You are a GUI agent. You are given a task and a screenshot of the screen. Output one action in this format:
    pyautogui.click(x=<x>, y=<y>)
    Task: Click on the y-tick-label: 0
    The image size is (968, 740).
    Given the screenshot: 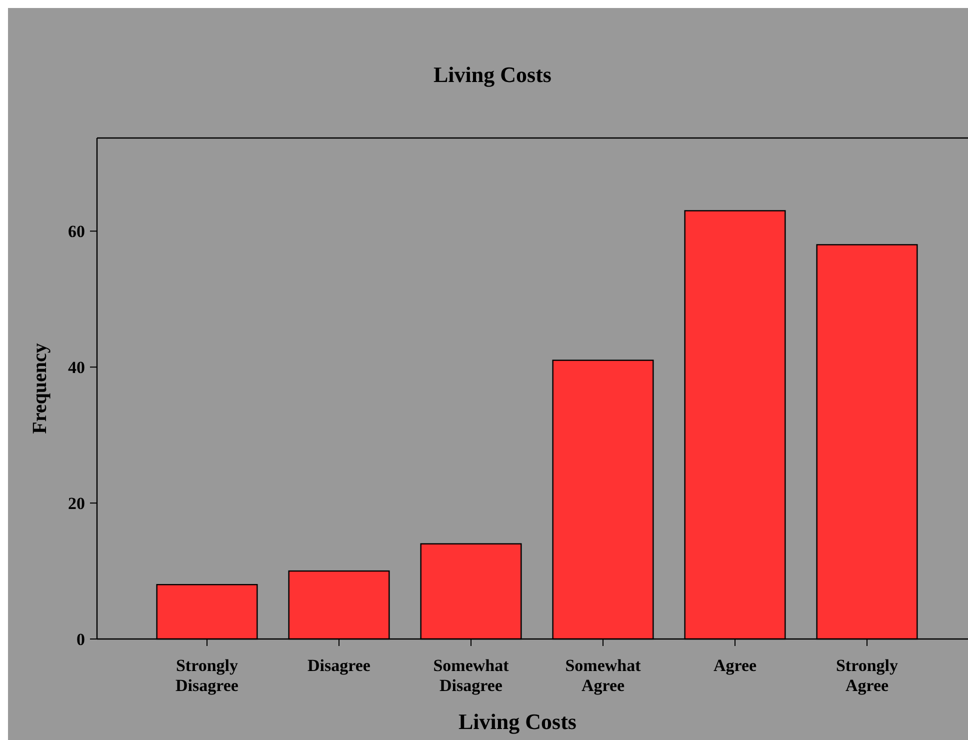 What is the action you would take?
    pyautogui.click(x=80, y=639)
    